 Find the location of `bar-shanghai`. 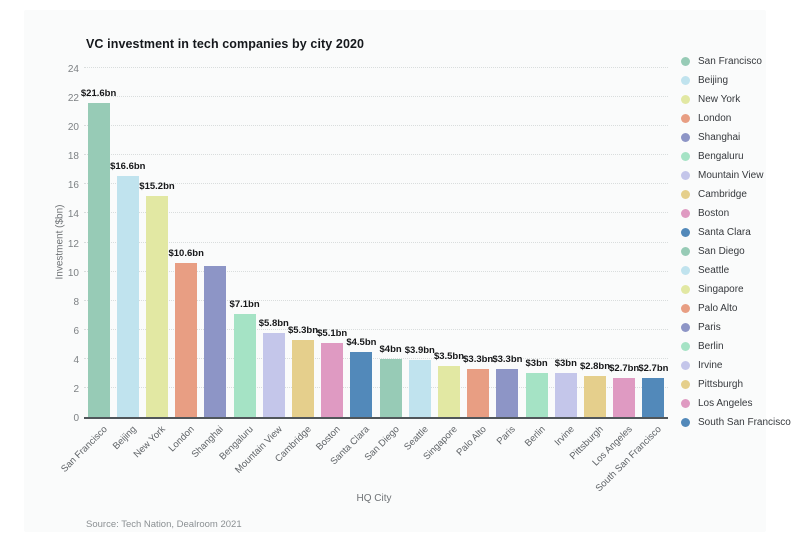

bar-shanghai is located at coordinates (215, 341).